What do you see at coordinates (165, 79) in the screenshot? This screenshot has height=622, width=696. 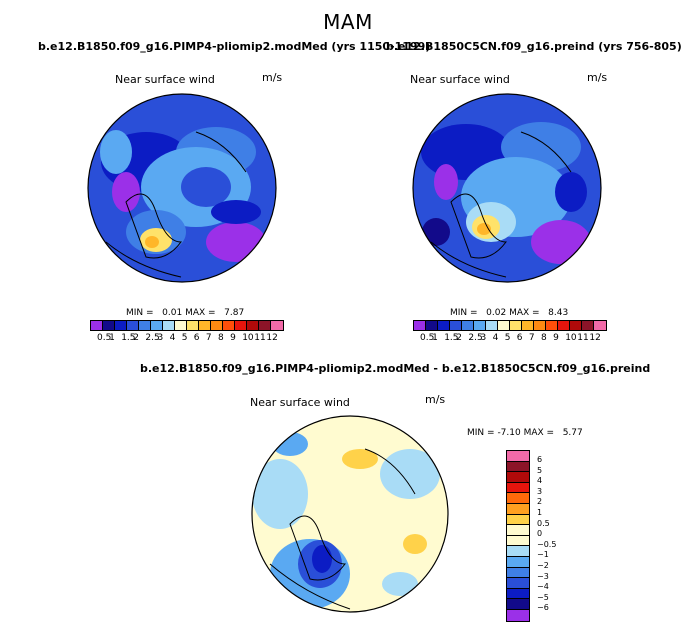 I see `panel1-variable-label: Near surface wind` at bounding box center [165, 79].